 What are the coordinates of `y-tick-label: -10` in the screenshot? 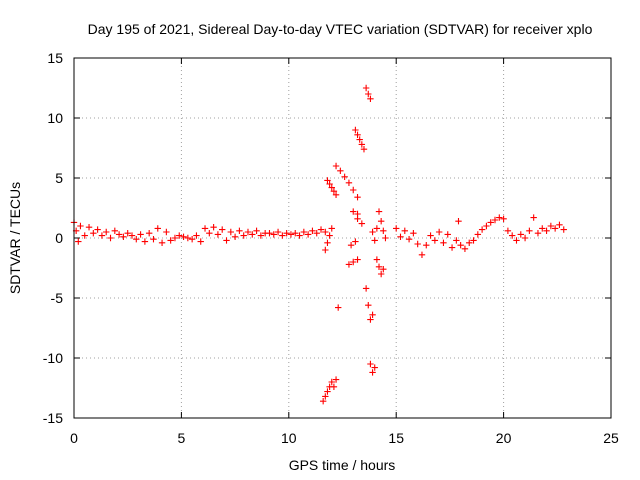 It's located at (53, 358).